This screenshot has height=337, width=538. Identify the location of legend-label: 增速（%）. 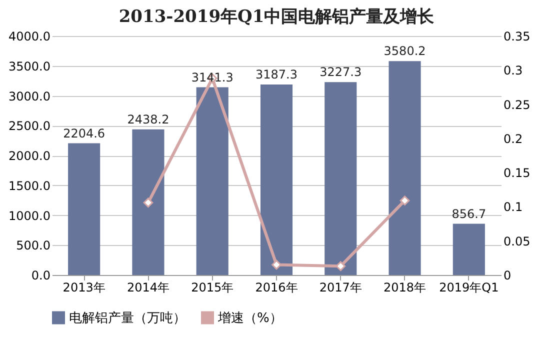
(249, 318).